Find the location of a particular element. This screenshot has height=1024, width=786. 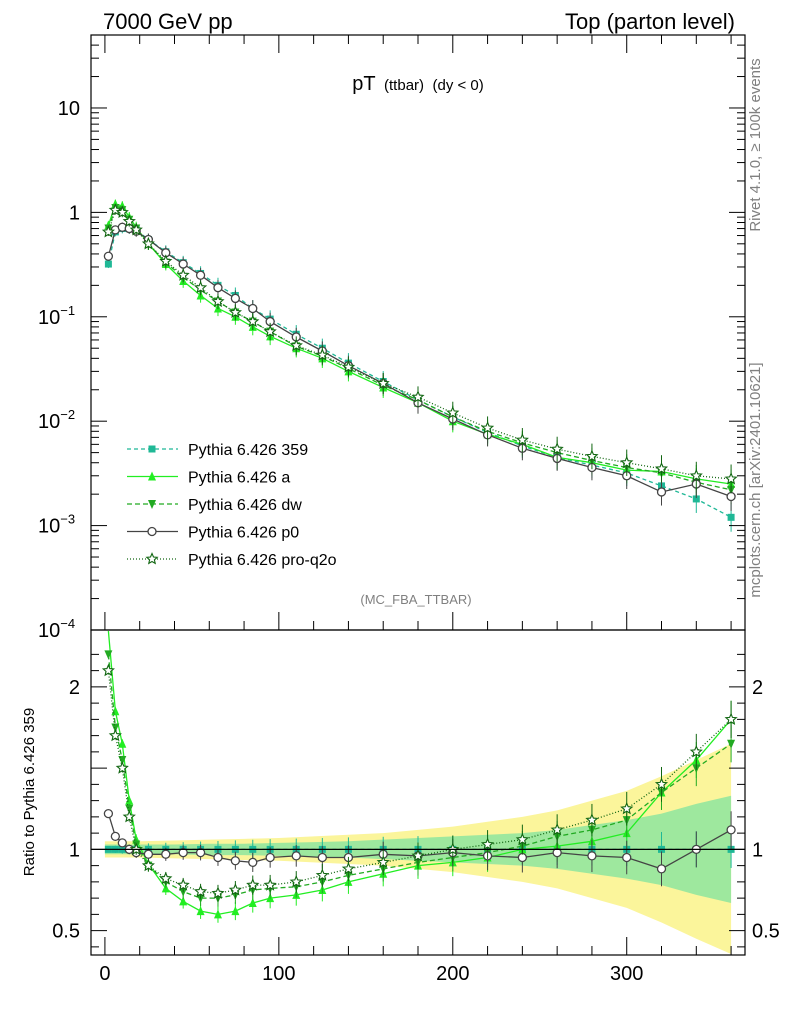

legend-label: Pythia 6.426 pro-q2o is located at coordinates (262, 560).